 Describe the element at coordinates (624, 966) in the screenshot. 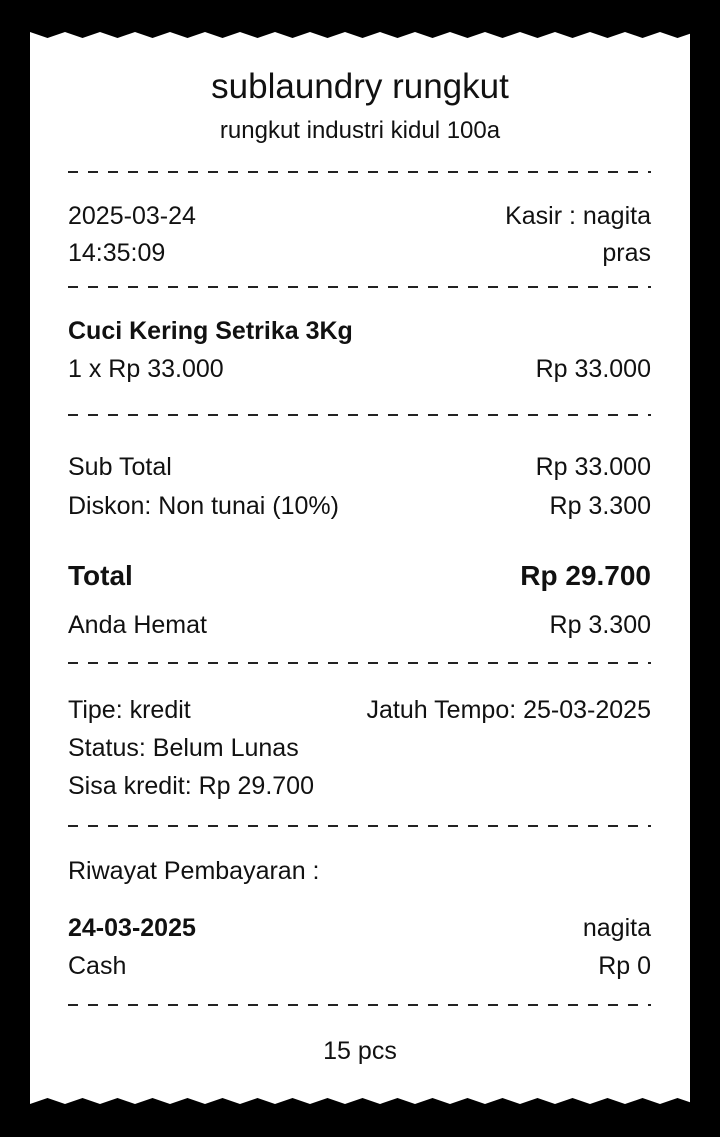

I see `history-amount: Rp 0` at that location.